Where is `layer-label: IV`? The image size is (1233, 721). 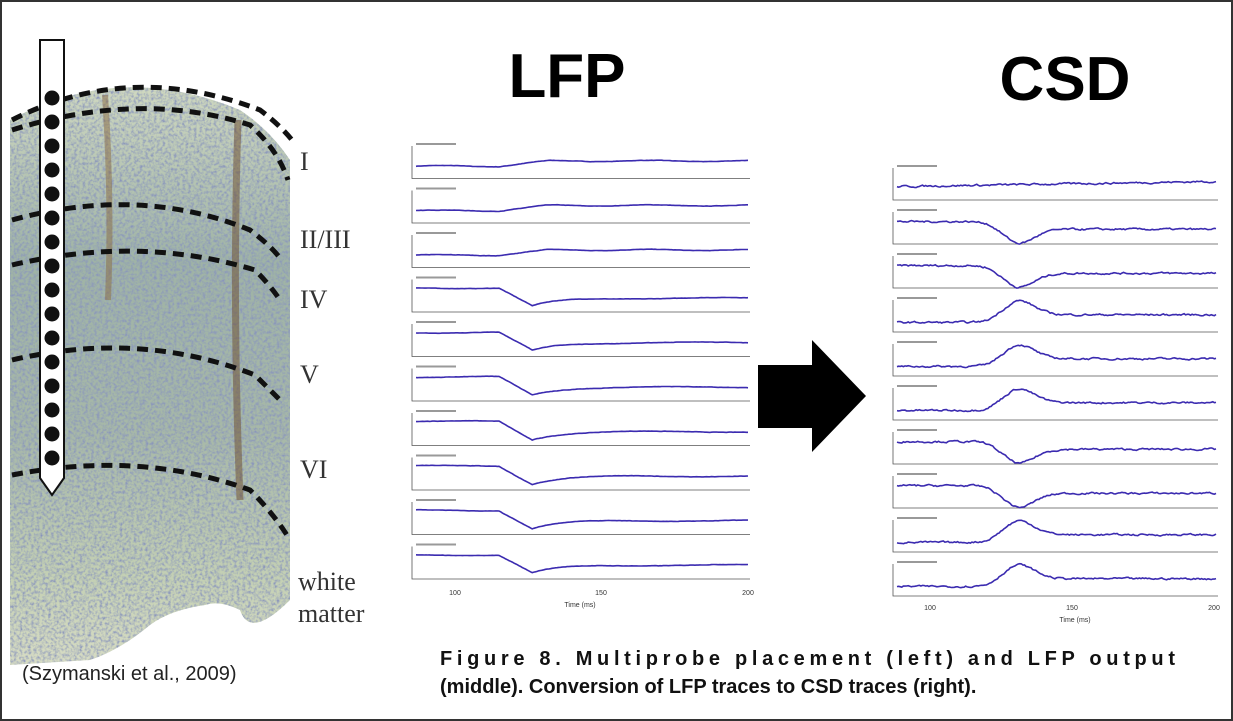
layer-label: IV is located at coordinates (314, 299).